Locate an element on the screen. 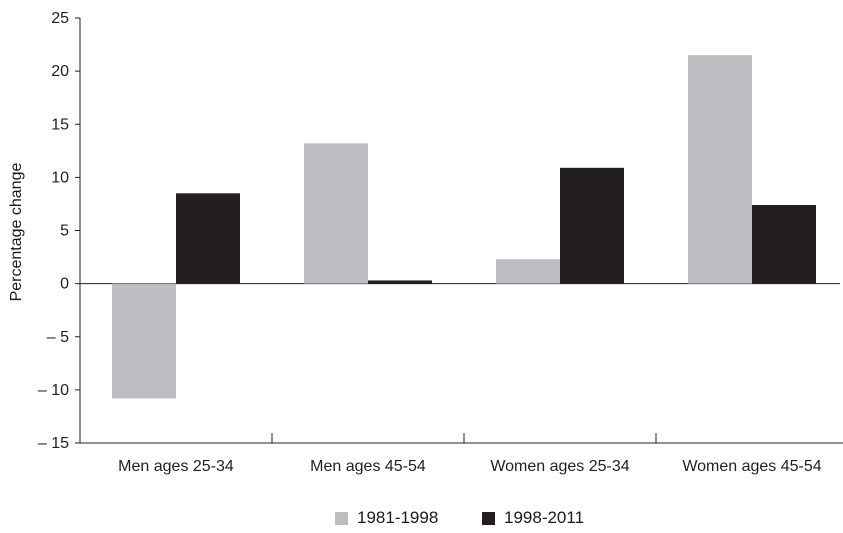  y-tick-label: 15 is located at coordinates (60, 124).